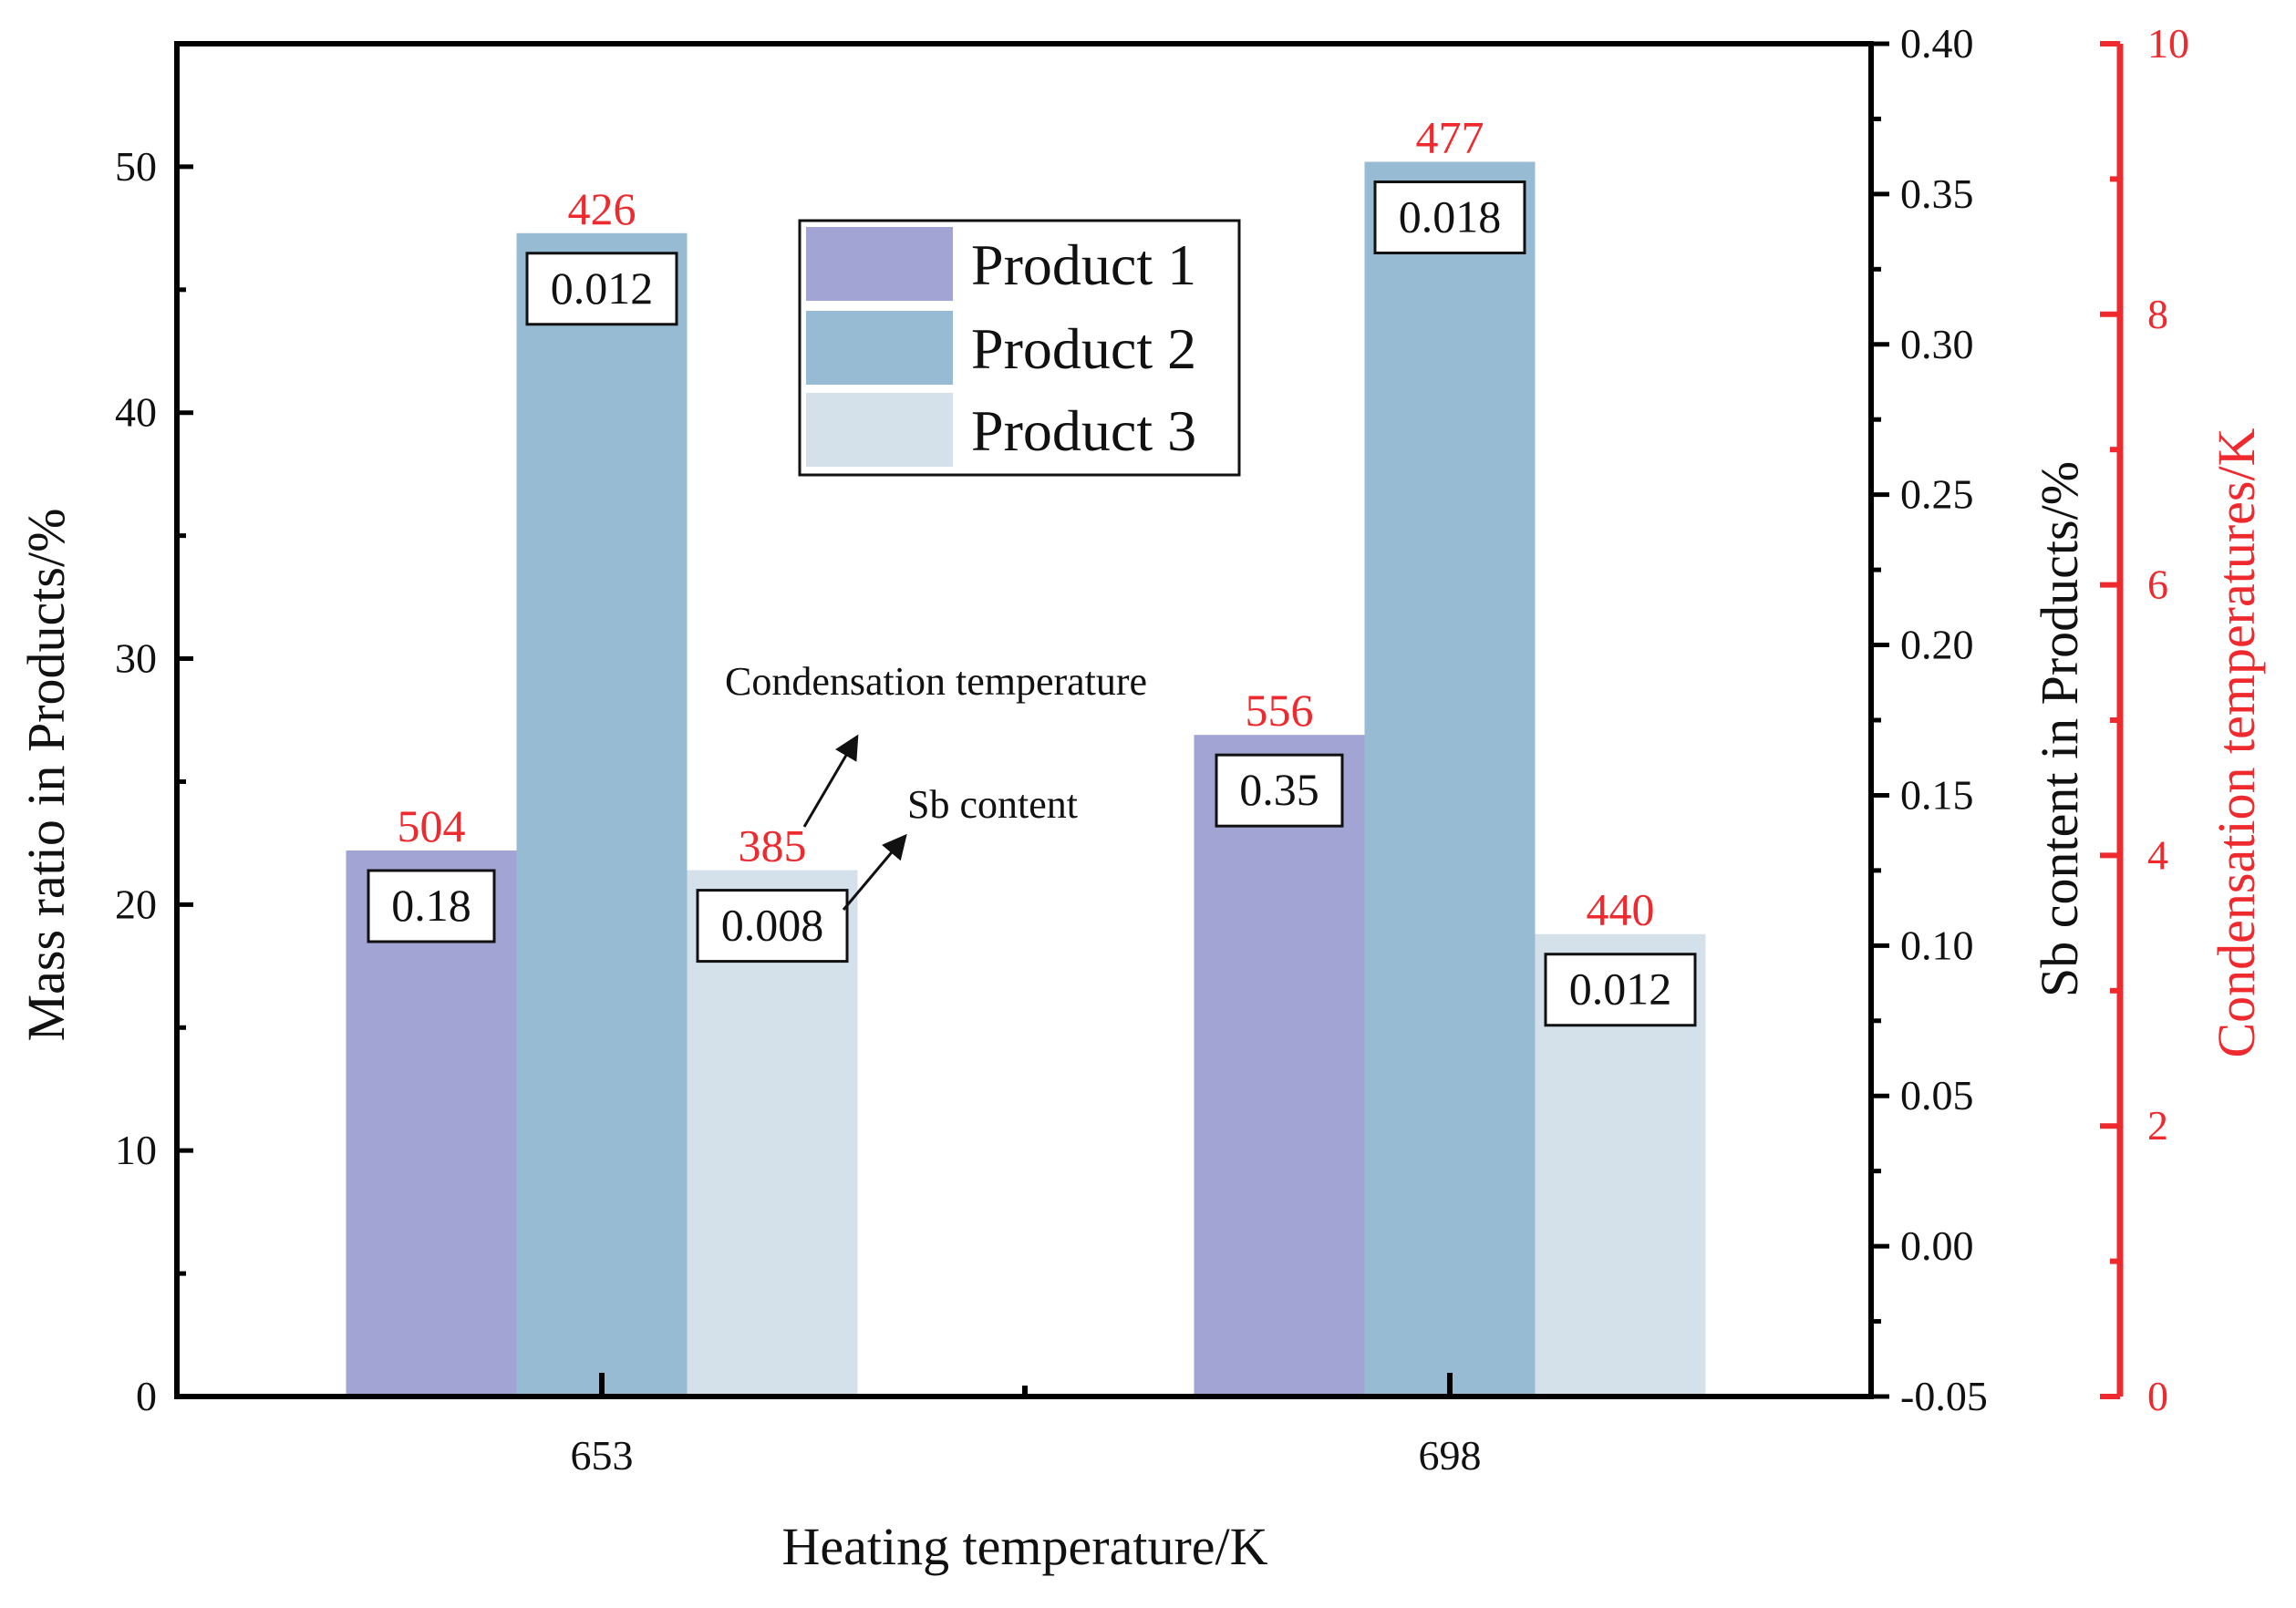  What do you see at coordinates (2157, 314) in the screenshot?
I see `y3-tick-label-8: 8` at bounding box center [2157, 314].